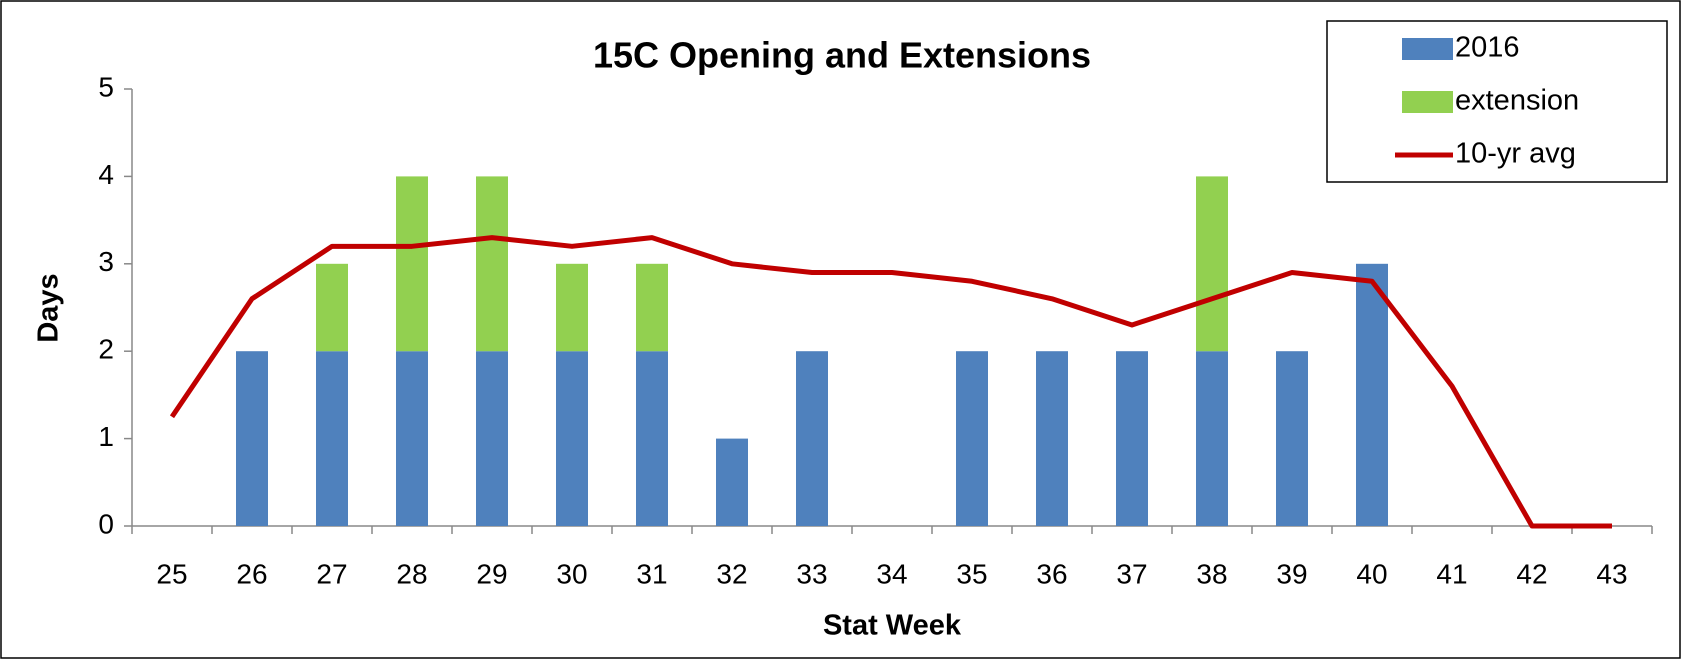 This screenshot has height=659, width=1681. I want to click on x-tick-label: 43, so click(1611, 573).